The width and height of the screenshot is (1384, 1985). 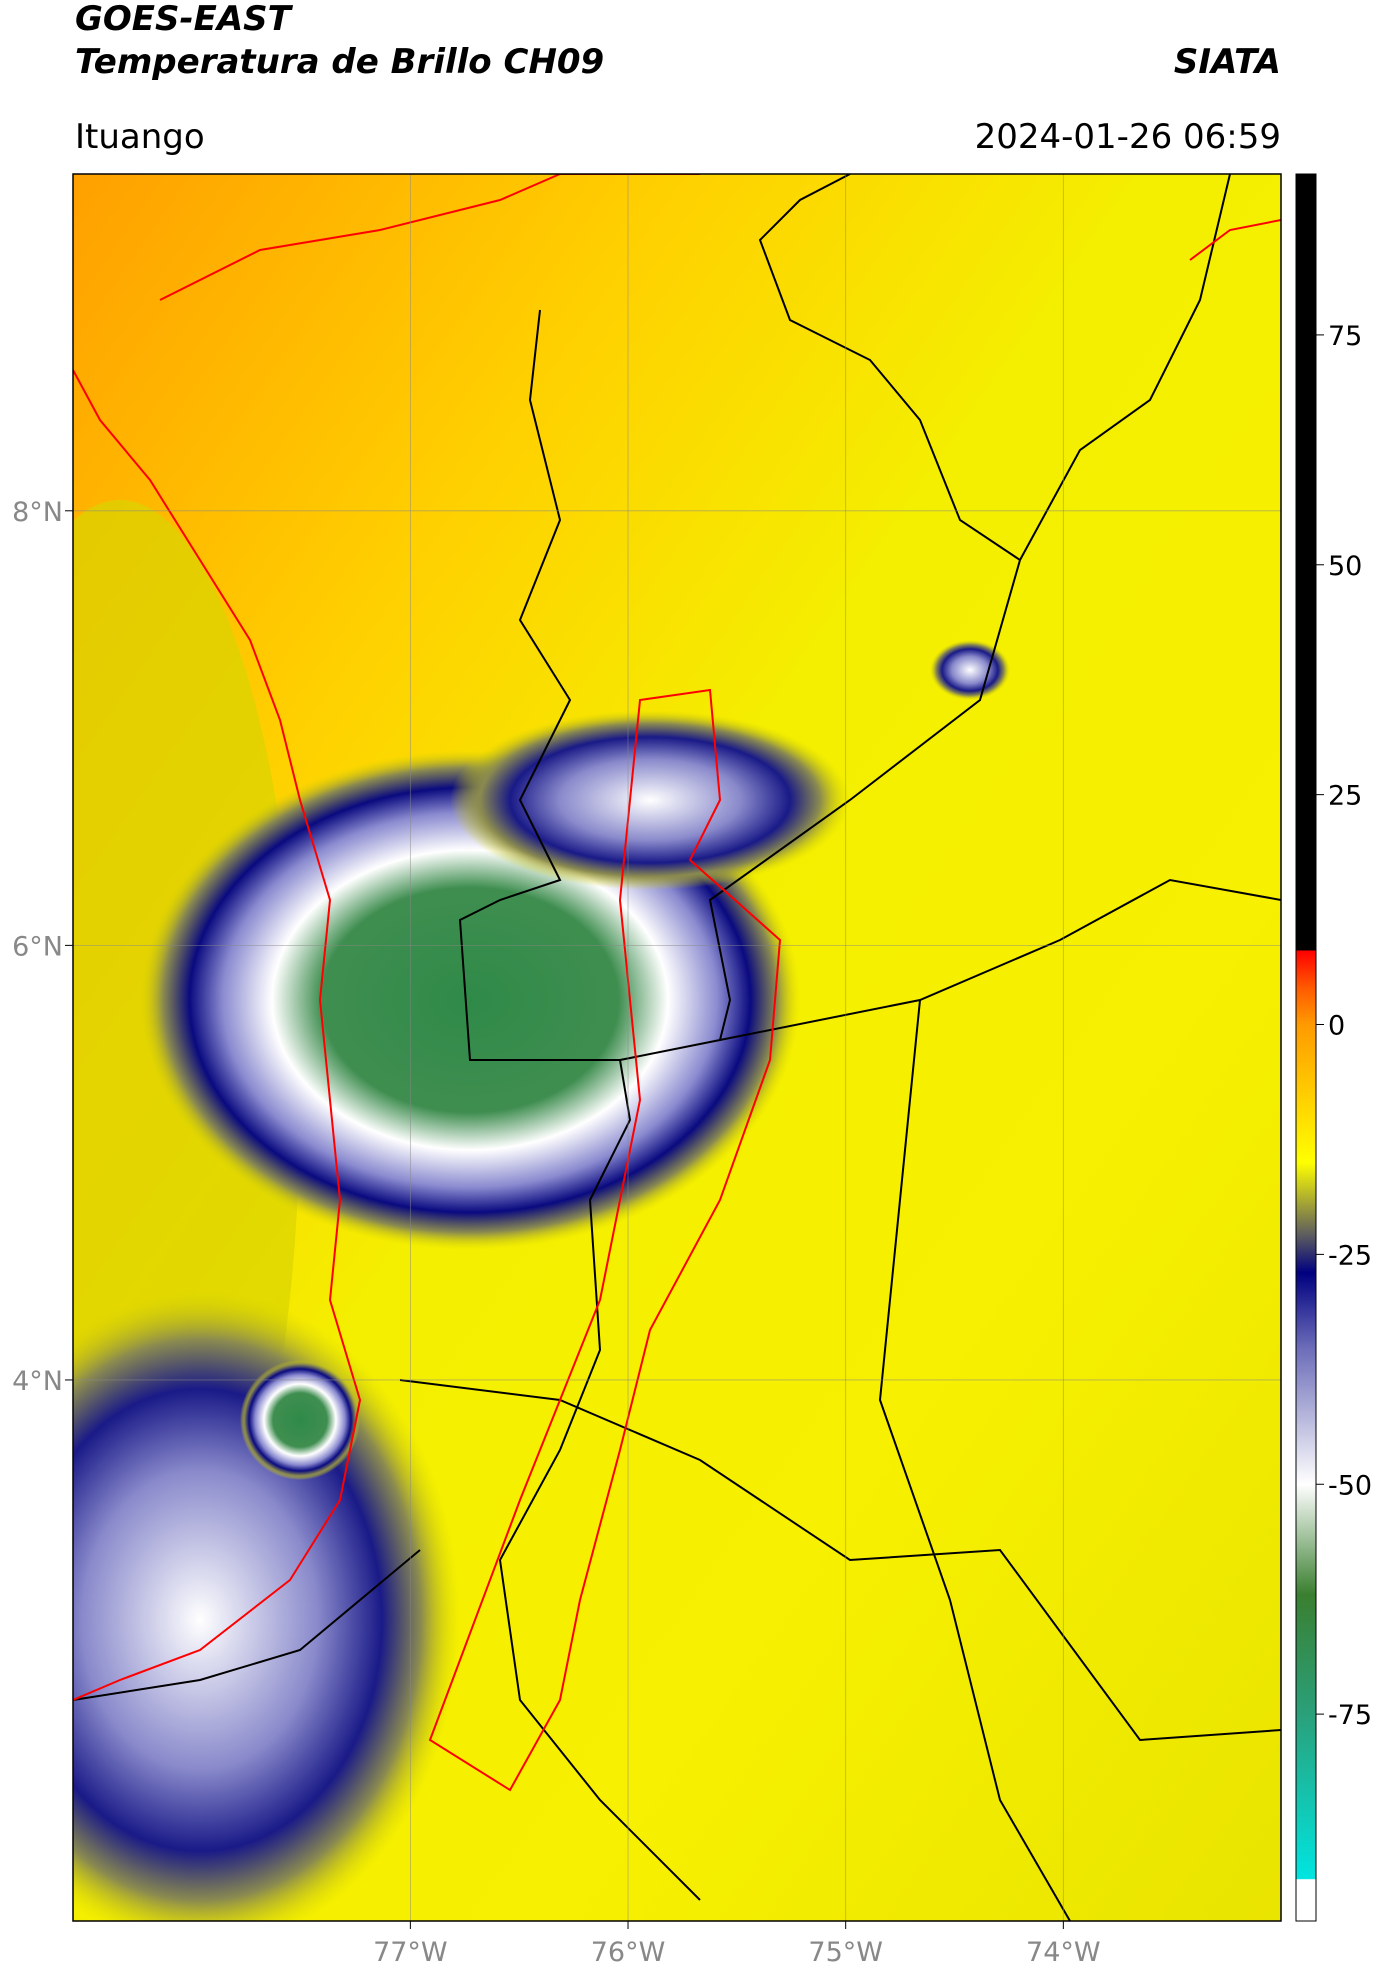 I want to click on colorbar-tick-label: 0, so click(x=1336, y=1026).